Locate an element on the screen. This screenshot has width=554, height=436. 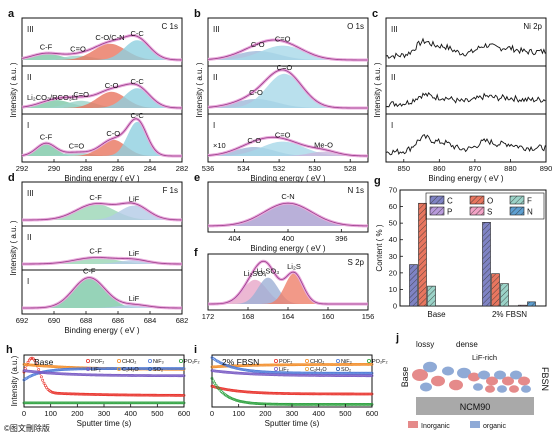
y-axis-label: Intensity ( a.u. ) is located at coordinates (13, 89).